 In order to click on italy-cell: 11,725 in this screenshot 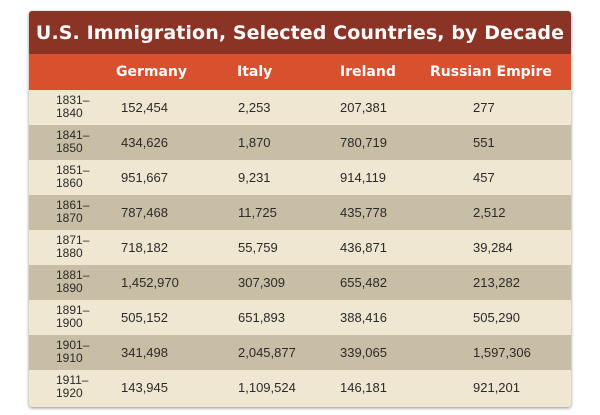, I will do `click(257, 212)`.